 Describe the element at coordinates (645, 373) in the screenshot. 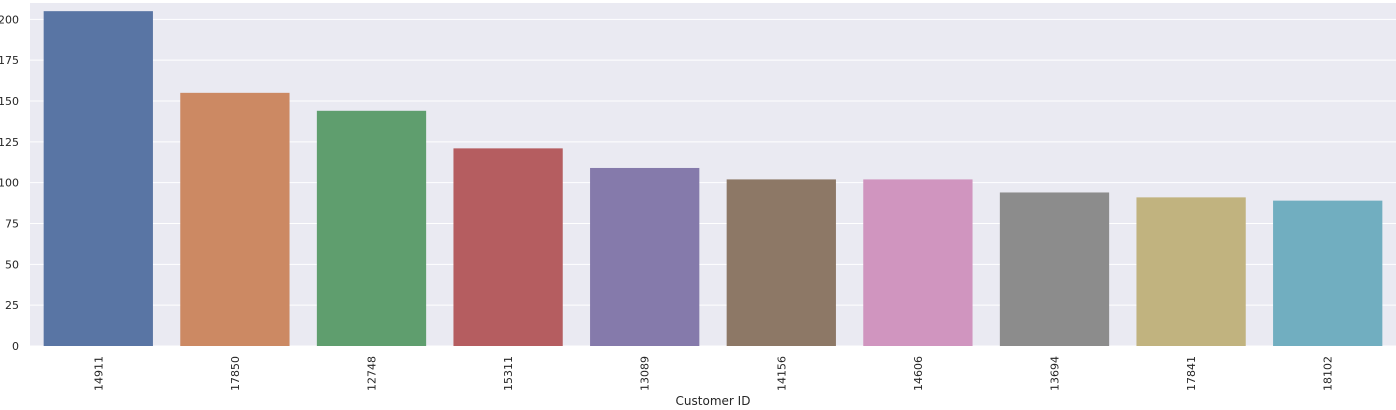

I see `x-tick-label: 13089` at that location.